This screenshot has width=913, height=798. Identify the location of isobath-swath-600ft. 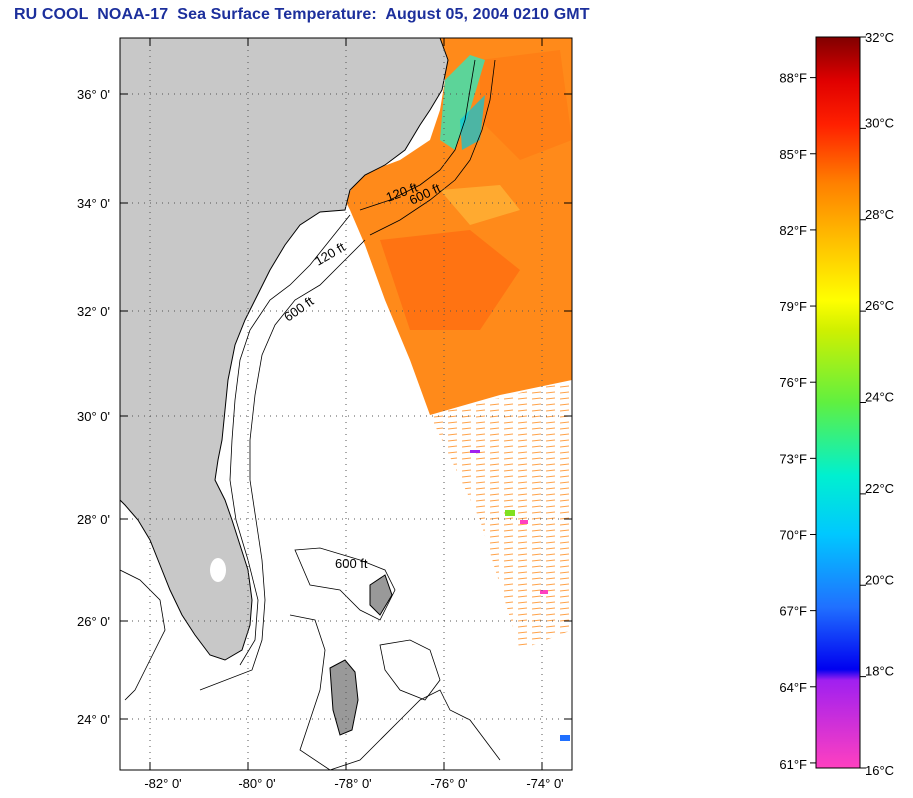
(432, 147).